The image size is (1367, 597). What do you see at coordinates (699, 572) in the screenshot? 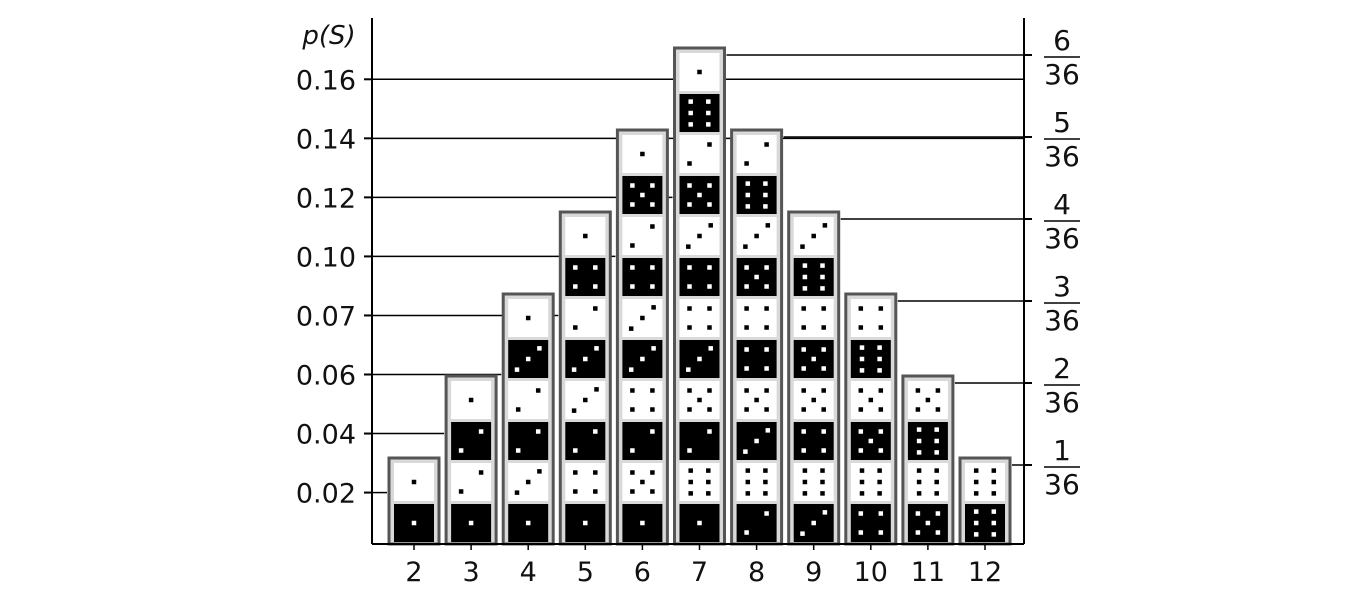
I see `x-tick-label: 7` at bounding box center [699, 572].